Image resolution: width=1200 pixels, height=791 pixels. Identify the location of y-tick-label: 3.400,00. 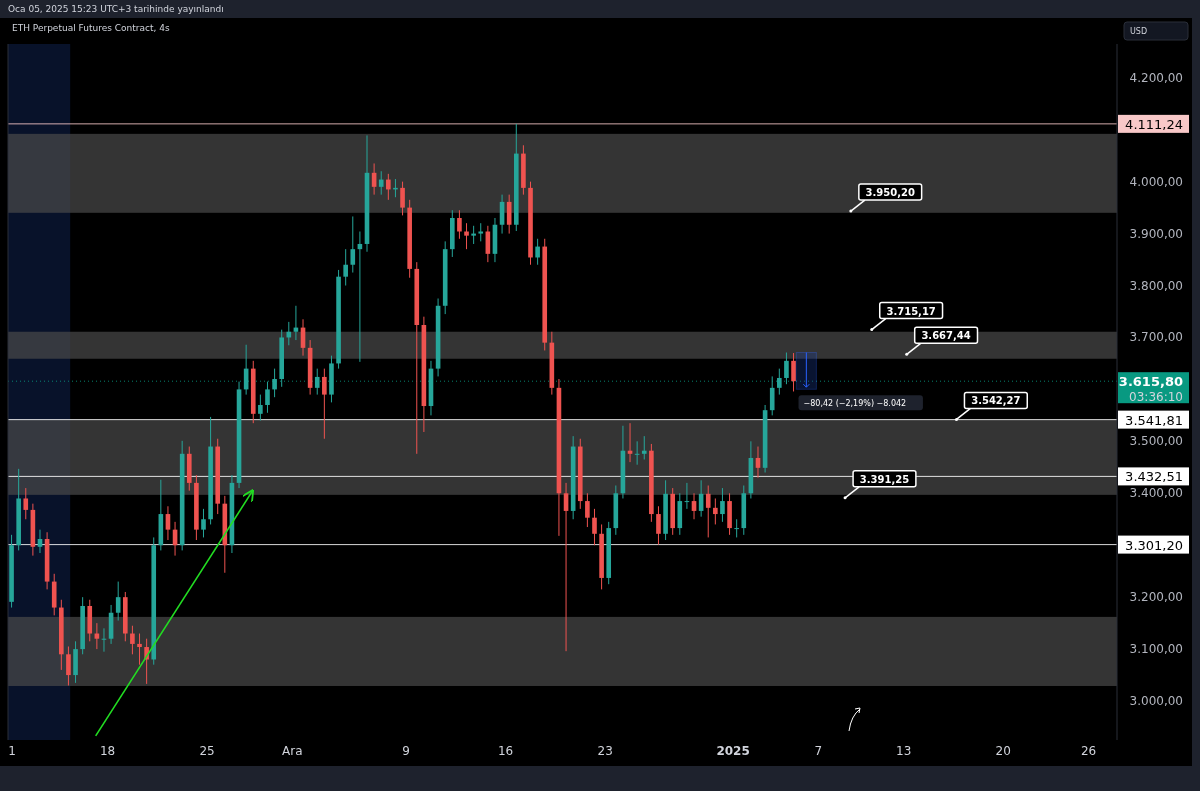
(1156, 493).